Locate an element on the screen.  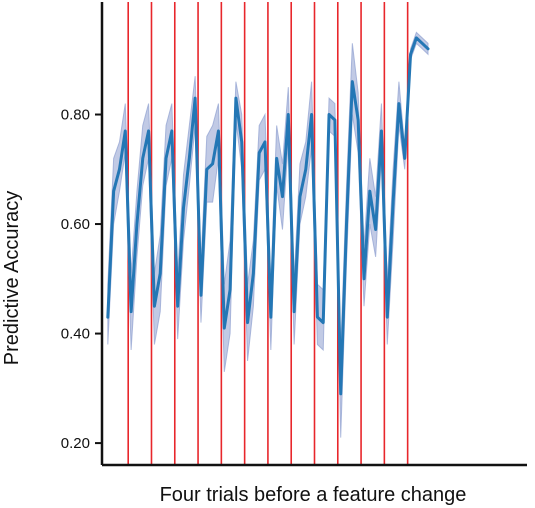
x-axis-title: Four trials before a feature change is located at coordinates (313, 495).